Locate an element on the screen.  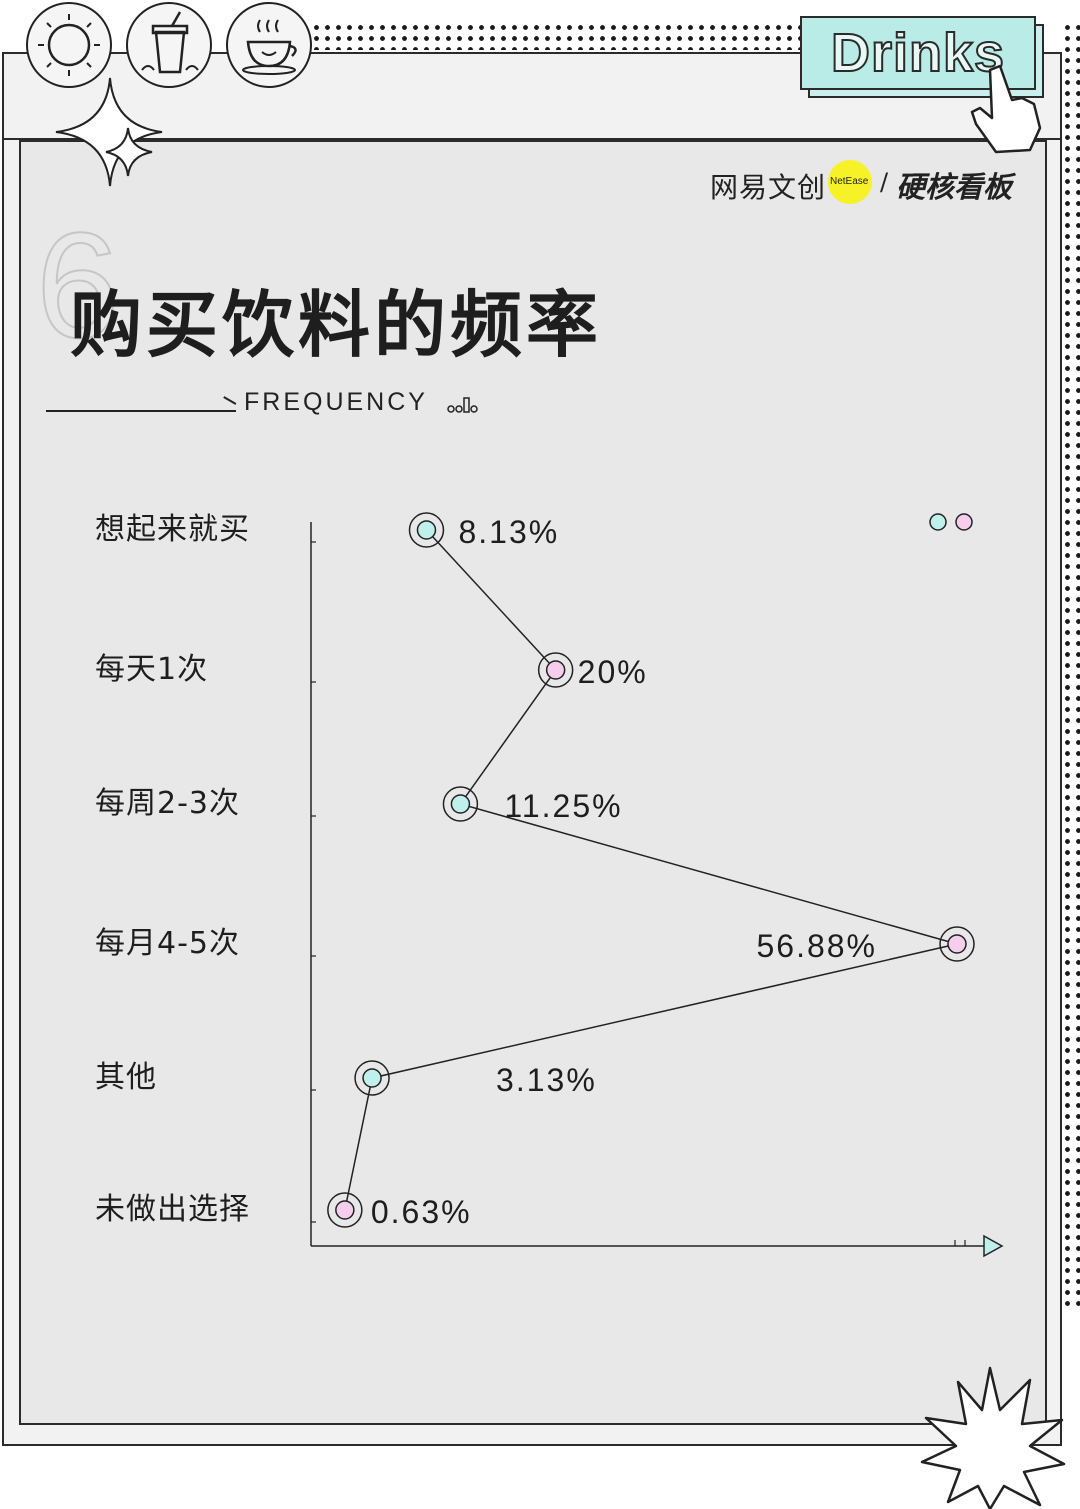
category-label: 其他 is located at coordinates (126, 1077).